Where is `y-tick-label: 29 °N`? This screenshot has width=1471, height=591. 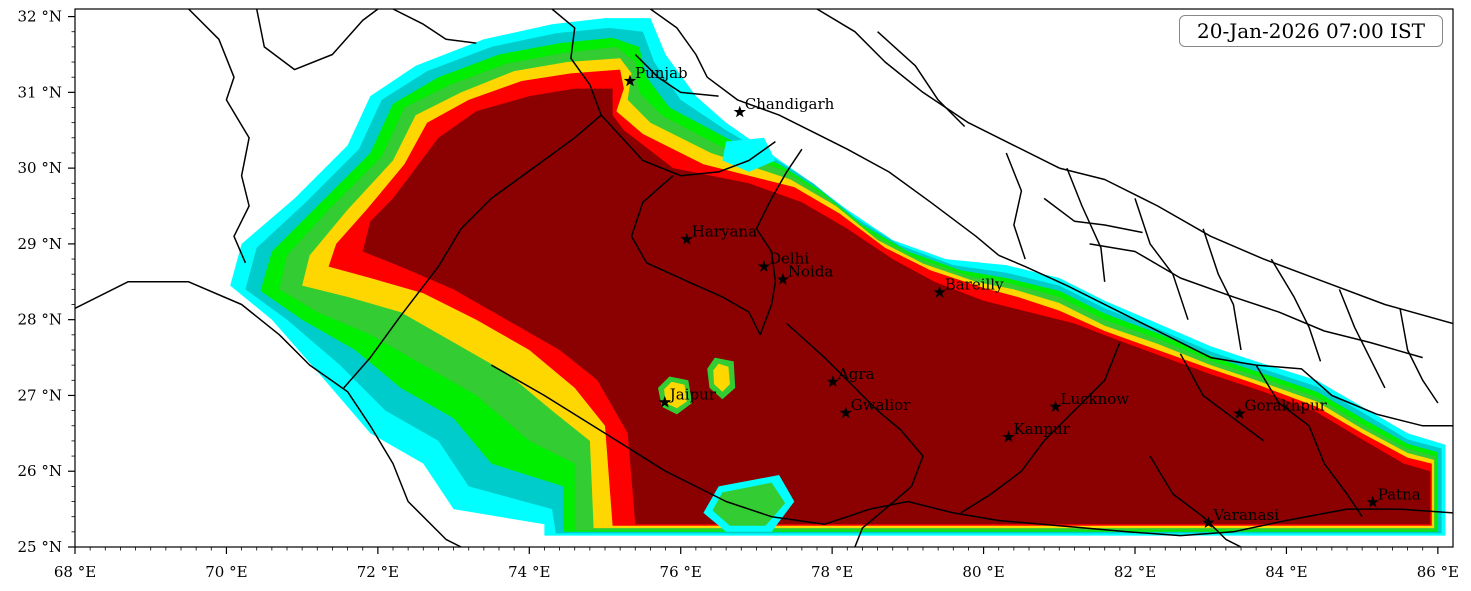
y-tick-label: 29 °N is located at coordinates (40, 244).